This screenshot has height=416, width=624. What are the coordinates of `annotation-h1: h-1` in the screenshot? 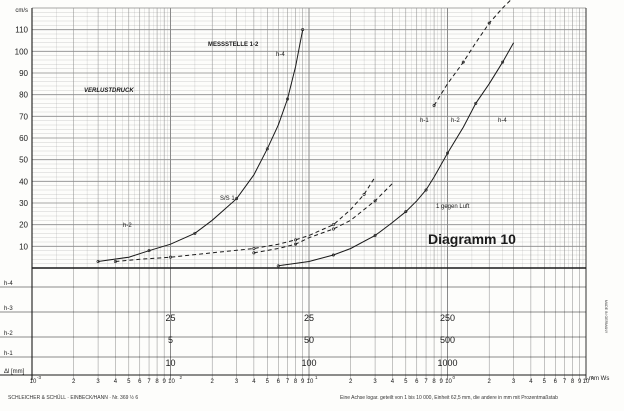 It's located at (424, 121).